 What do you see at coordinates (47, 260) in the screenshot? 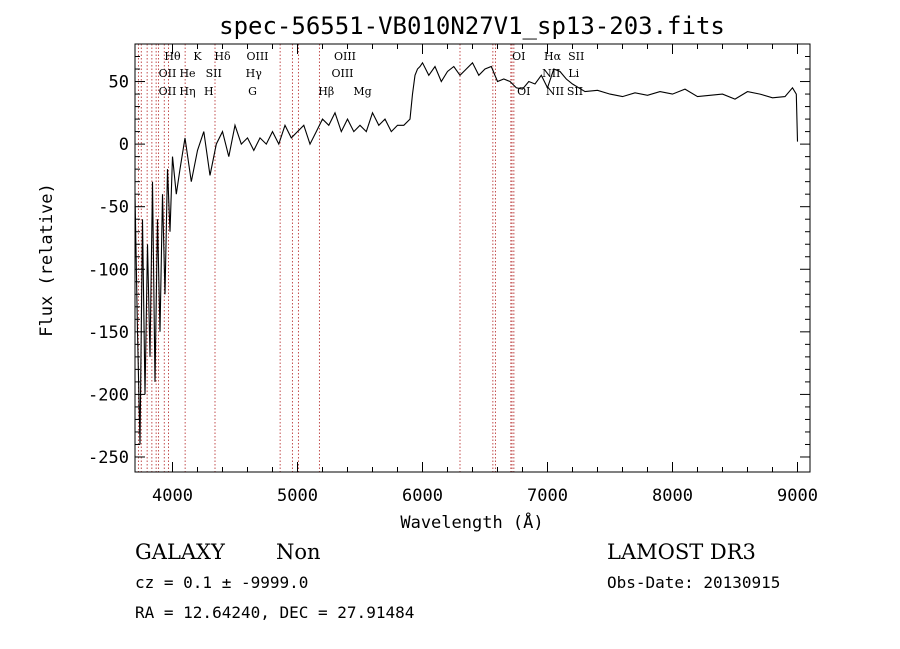
I see `y-axis-label: Flux (relative)` at bounding box center [47, 260].